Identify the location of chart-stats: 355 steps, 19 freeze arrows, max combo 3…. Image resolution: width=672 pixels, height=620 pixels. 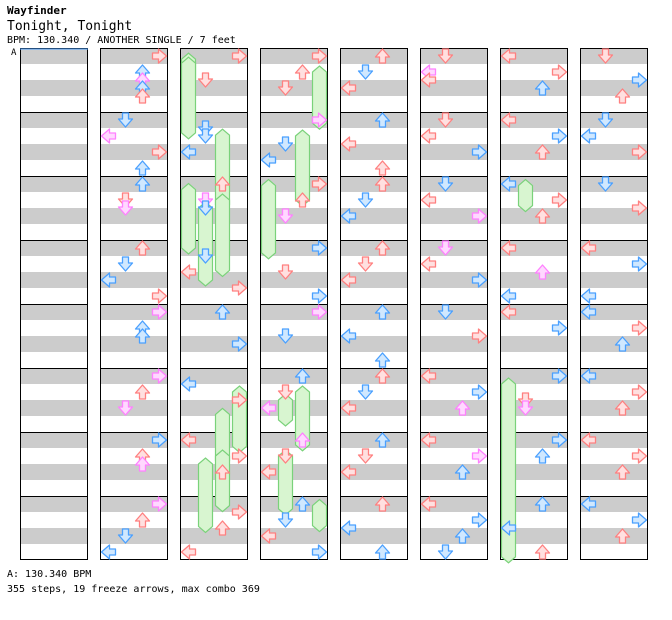
(133, 589).